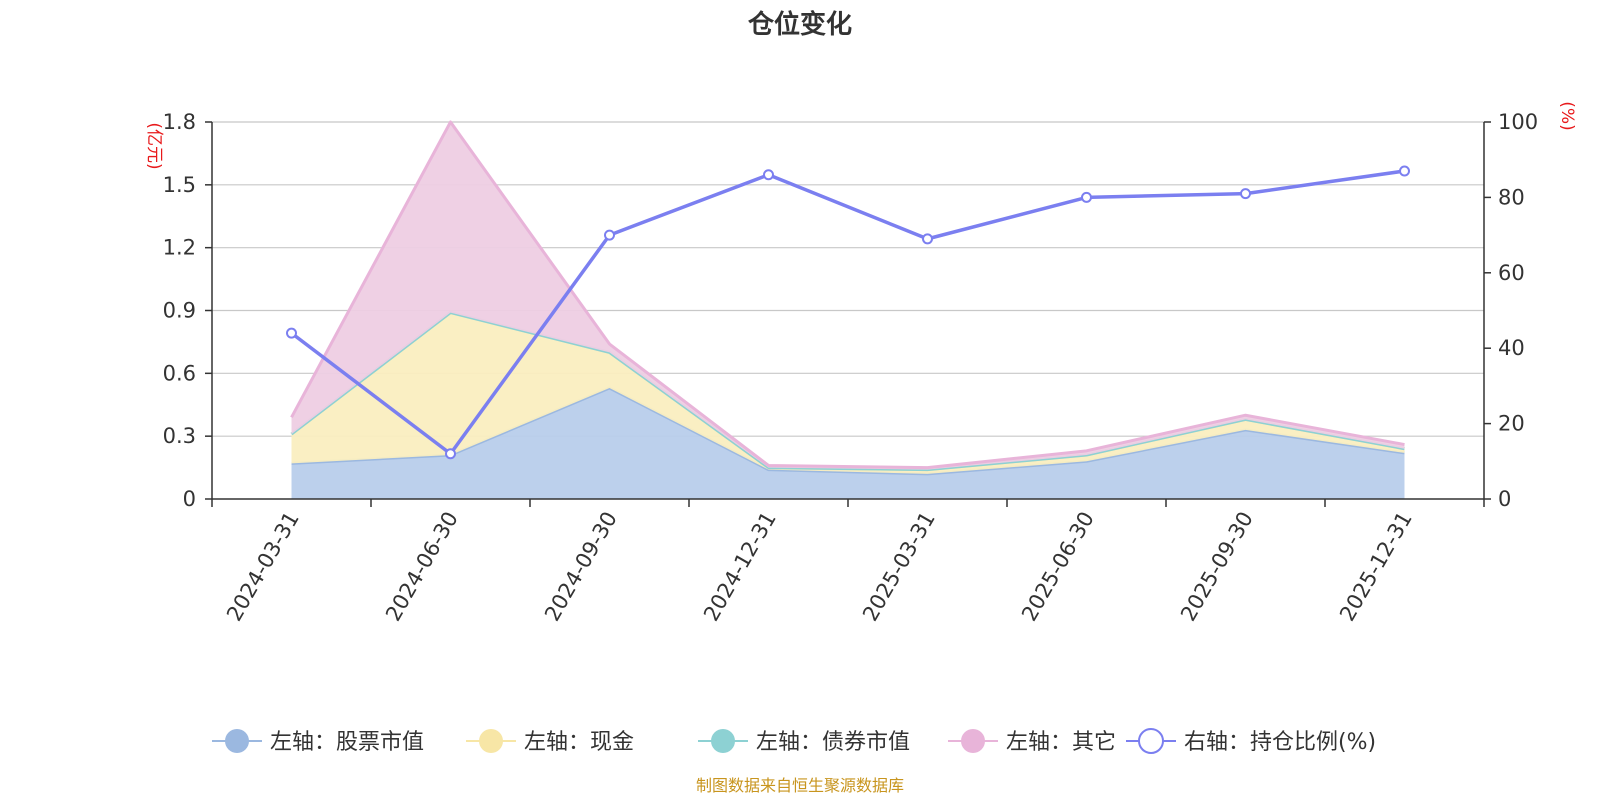 The height and width of the screenshot is (800, 1600). Describe the element at coordinates (1217, 567) in the screenshot. I see `x-tick-label-6: 2025-09-30` at that location.